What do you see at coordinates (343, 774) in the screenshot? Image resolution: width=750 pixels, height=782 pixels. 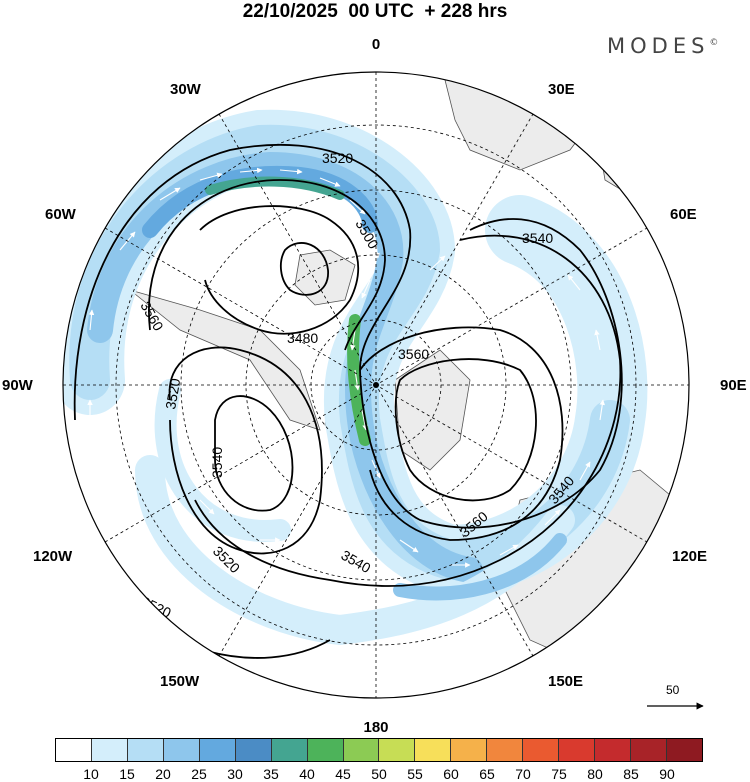 I see `colorbar-tick-label: 45` at bounding box center [343, 774].